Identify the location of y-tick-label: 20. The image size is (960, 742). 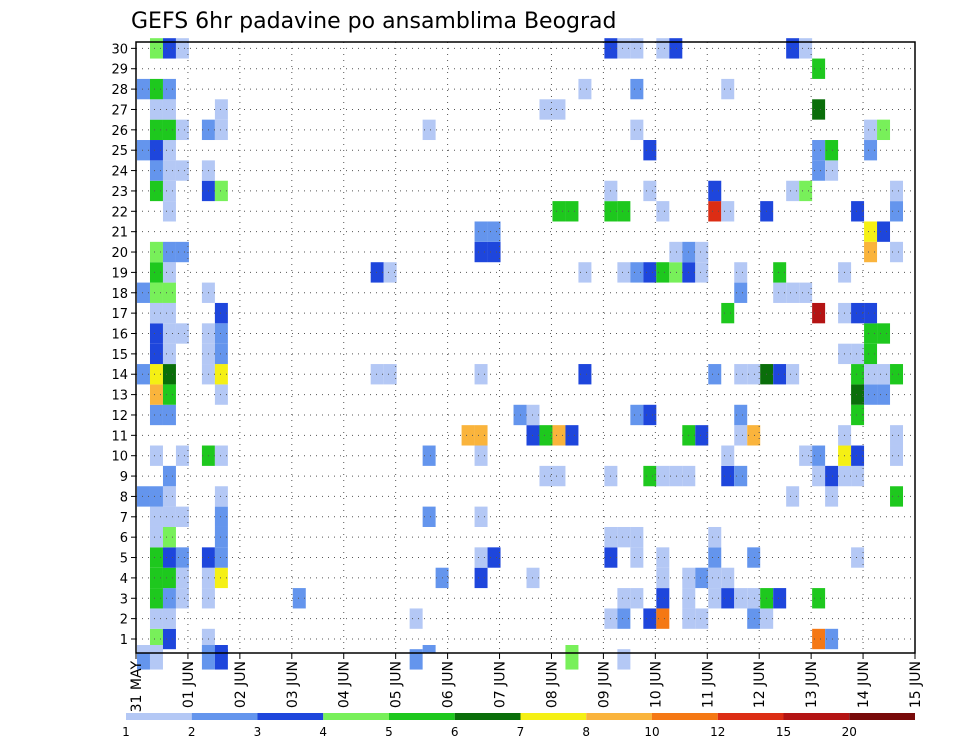
(119, 253).